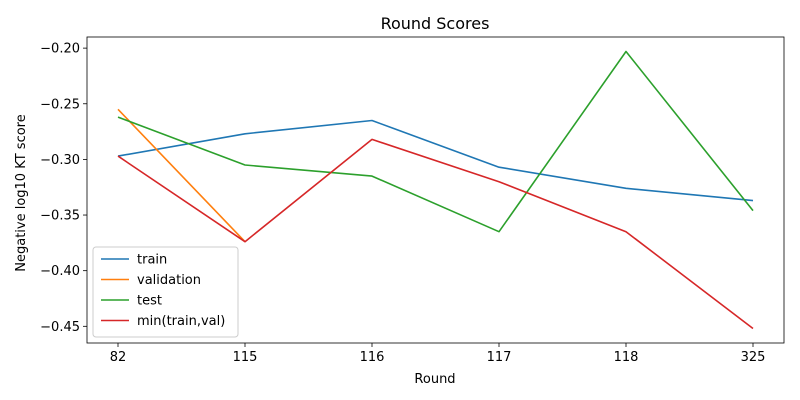 The width and height of the screenshot is (800, 400). What do you see at coordinates (21, 193) in the screenshot?
I see `y-axis-label: Negative log10 KT score` at bounding box center [21, 193].